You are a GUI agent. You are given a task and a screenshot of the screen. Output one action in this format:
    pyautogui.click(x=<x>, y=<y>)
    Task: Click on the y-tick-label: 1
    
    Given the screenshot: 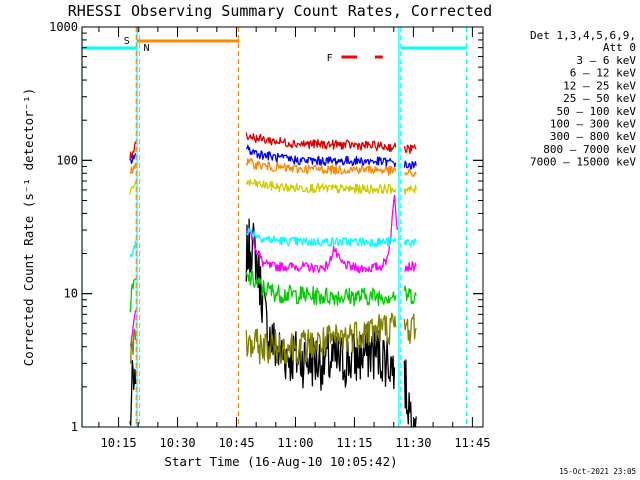 What is the action you would take?
    pyautogui.click(x=74, y=427)
    